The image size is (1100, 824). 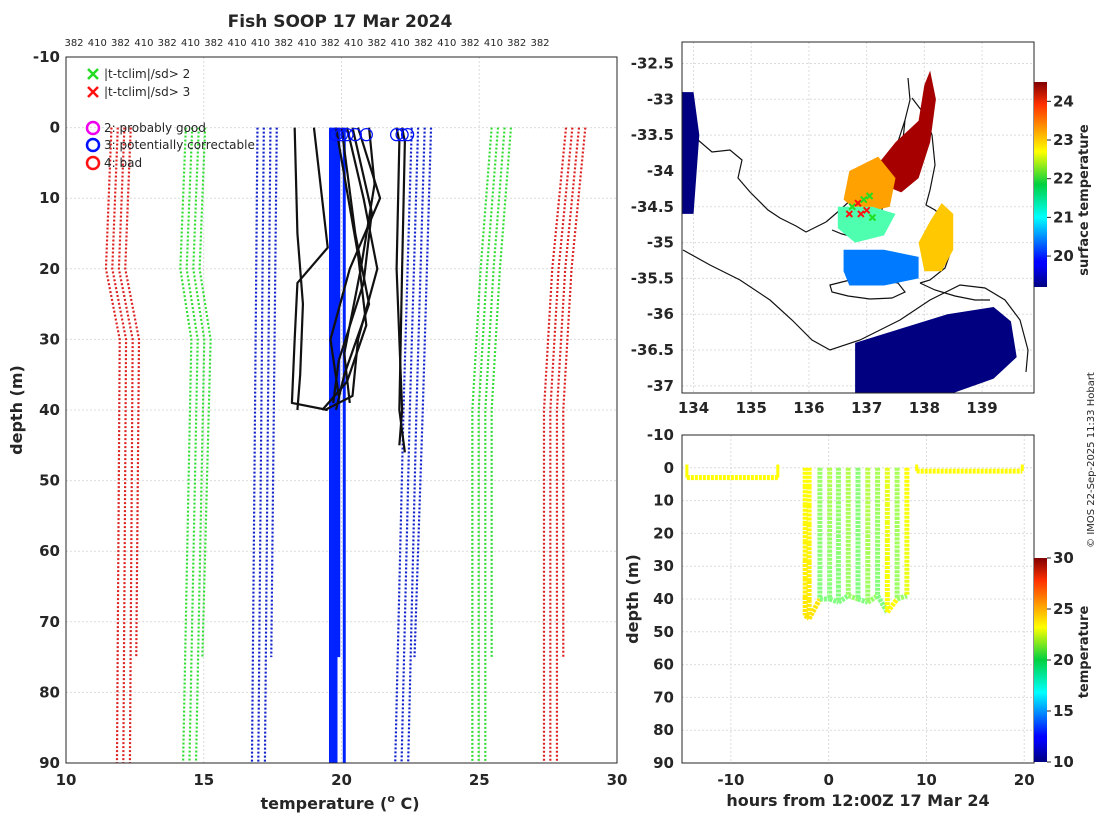 What do you see at coordinates (652, 63) in the screenshot?
I see `lat-tick-label: -32.5` at bounding box center [652, 63].